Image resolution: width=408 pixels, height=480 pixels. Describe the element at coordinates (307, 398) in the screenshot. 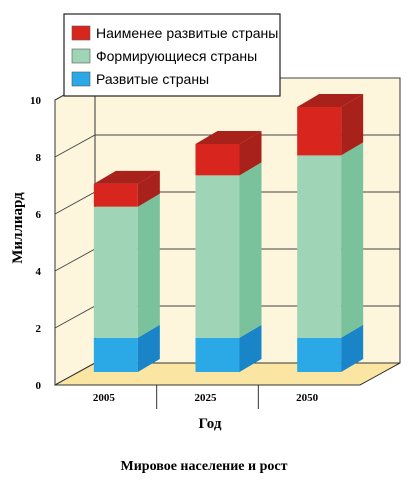

I see `x-tick-label: 2050` at that location.